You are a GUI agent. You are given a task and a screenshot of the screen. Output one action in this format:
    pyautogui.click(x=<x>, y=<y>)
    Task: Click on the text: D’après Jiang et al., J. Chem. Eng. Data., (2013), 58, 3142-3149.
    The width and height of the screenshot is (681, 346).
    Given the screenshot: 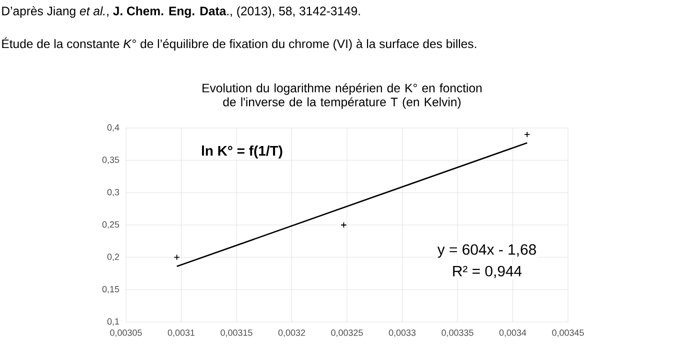 What is the action you would take?
    pyautogui.click(x=181, y=12)
    